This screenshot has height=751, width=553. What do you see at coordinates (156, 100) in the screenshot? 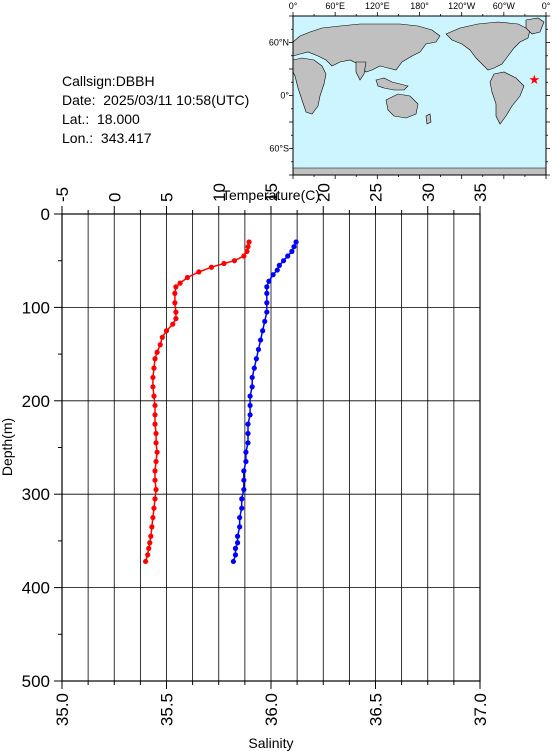
I see `date-label: Date: 2025/03/11 10:58(UTC)` at bounding box center [156, 100].